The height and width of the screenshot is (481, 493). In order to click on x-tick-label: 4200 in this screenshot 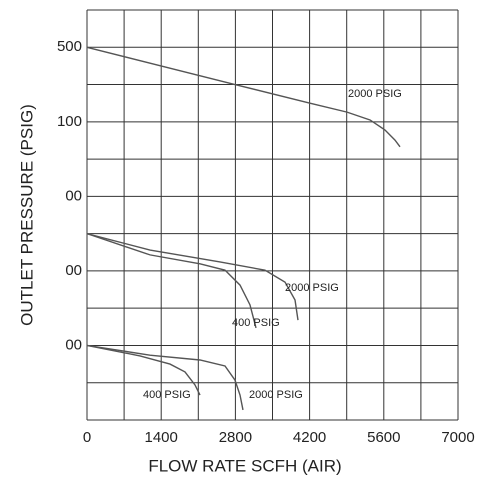, I will do `click(309, 437)`.